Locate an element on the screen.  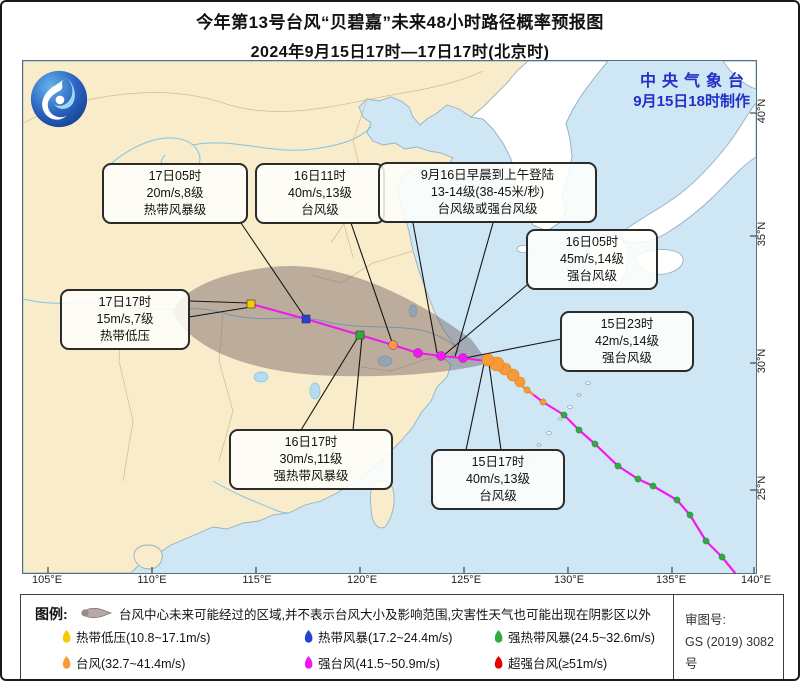
page-subtitle: 2024年9月15日17时—17日17时(北京时) is located at coordinates (400, 52).